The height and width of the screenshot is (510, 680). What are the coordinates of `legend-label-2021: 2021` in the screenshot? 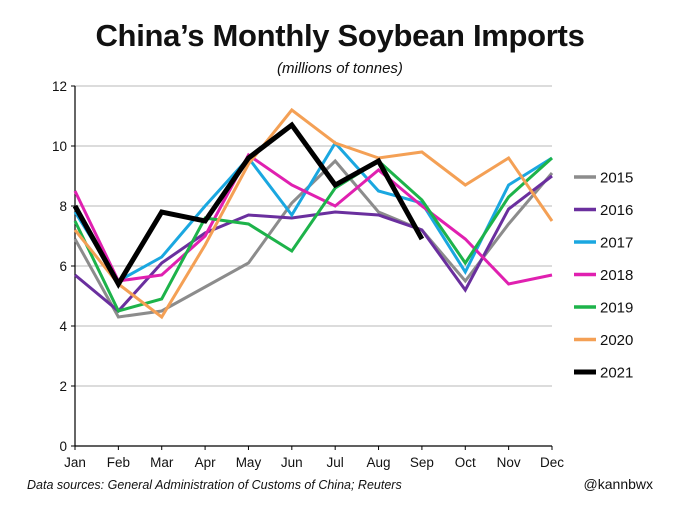 It's located at (616, 373).